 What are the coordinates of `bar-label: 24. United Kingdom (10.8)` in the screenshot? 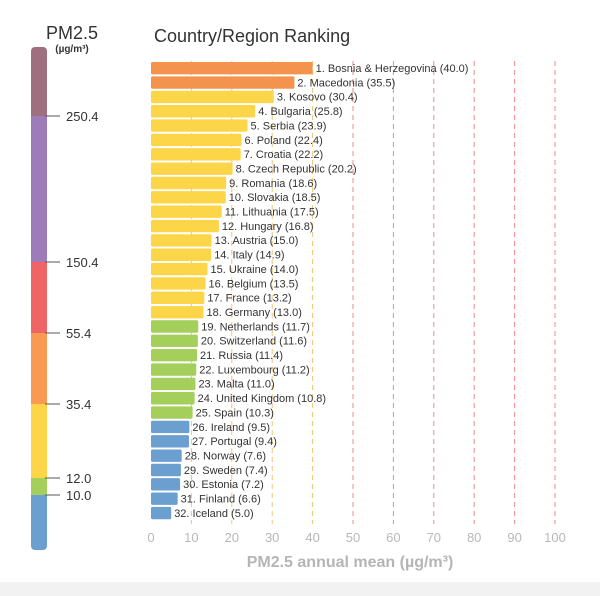 It's located at (262, 399).